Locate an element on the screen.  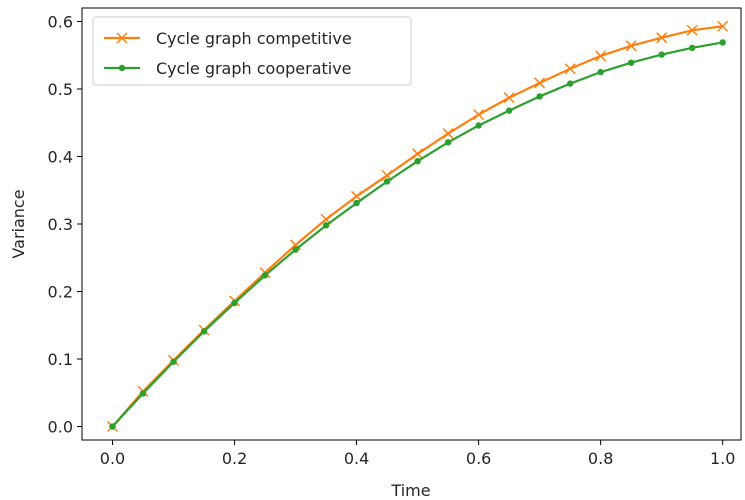
legend-label: Cycle graph cooperative is located at coordinates (254, 68).